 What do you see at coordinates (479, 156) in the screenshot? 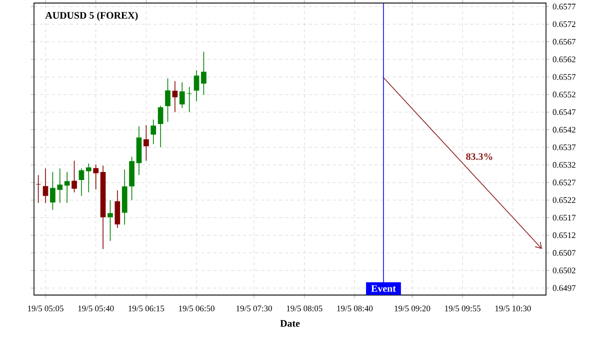
I see `annotation: 83.3%` at bounding box center [479, 156].